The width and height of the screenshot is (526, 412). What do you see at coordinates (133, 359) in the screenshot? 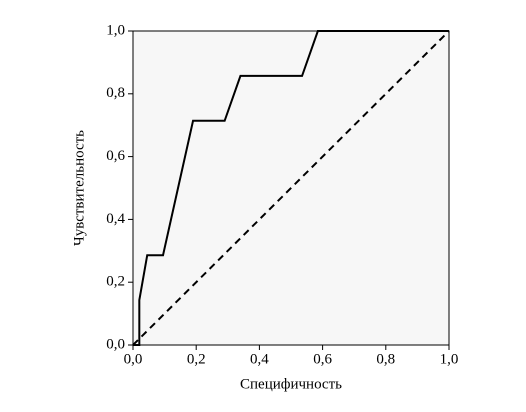
I see `x-tick-label: 0,0` at bounding box center [133, 359].